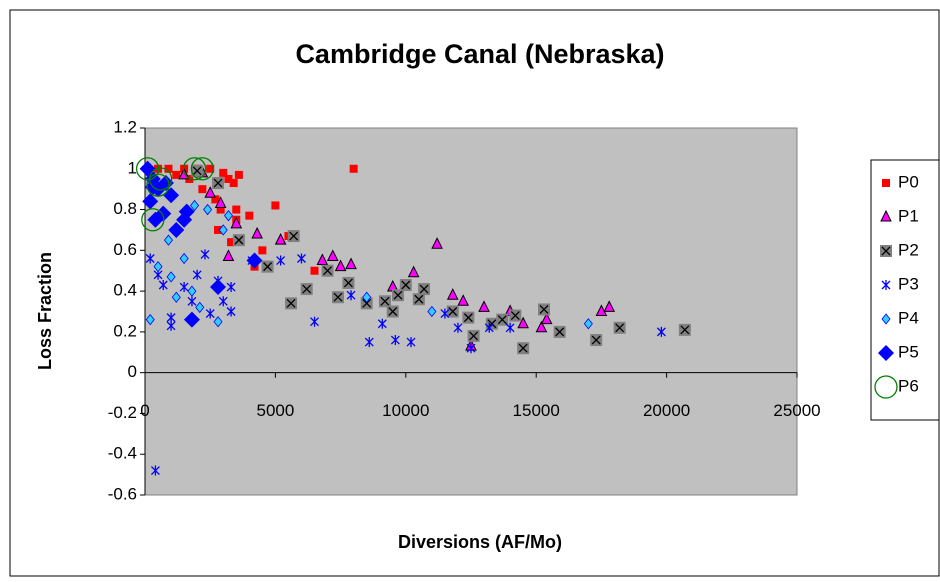  I want to click on y-tick-label: 0, so click(132, 371).